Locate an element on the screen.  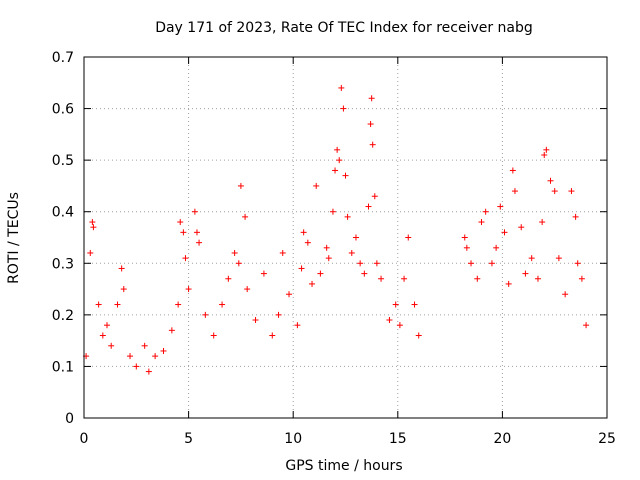
y-tick-label: 0.2 is located at coordinates (63, 316).